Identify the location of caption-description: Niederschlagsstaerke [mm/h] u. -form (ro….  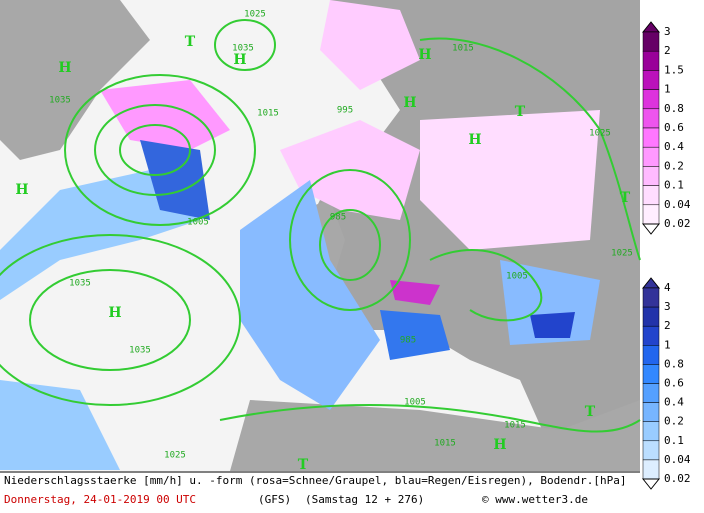
(315, 480).